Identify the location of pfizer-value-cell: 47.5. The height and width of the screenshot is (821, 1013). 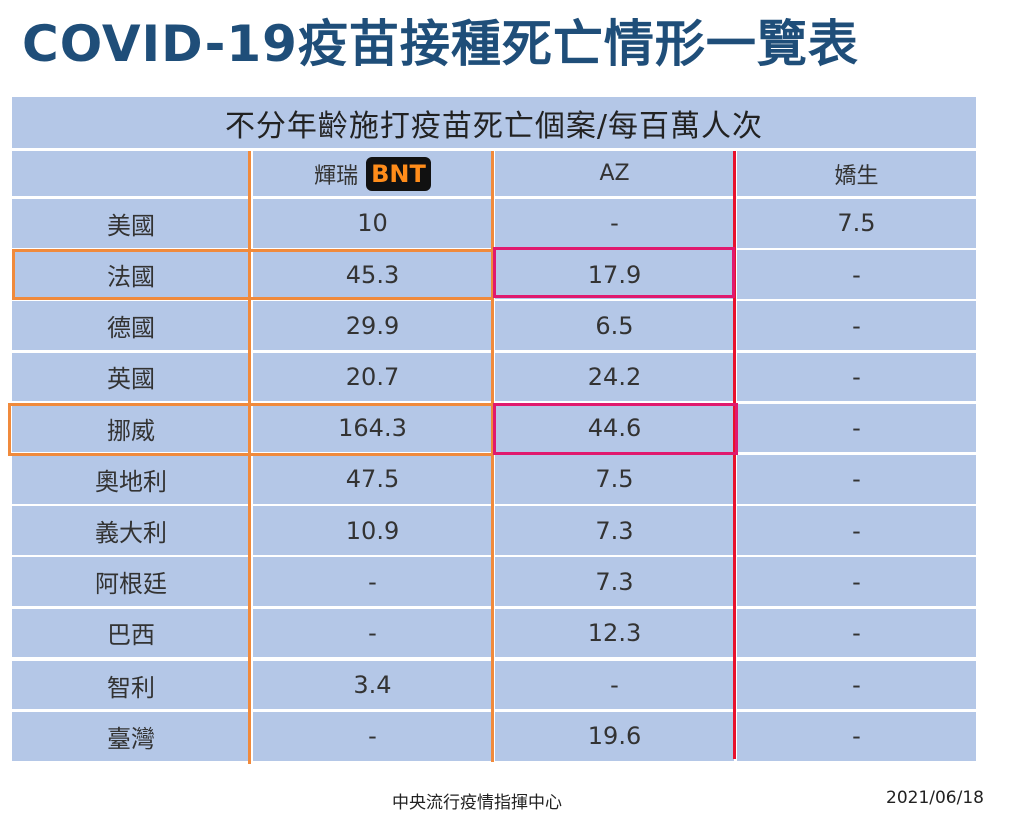
(372, 479).